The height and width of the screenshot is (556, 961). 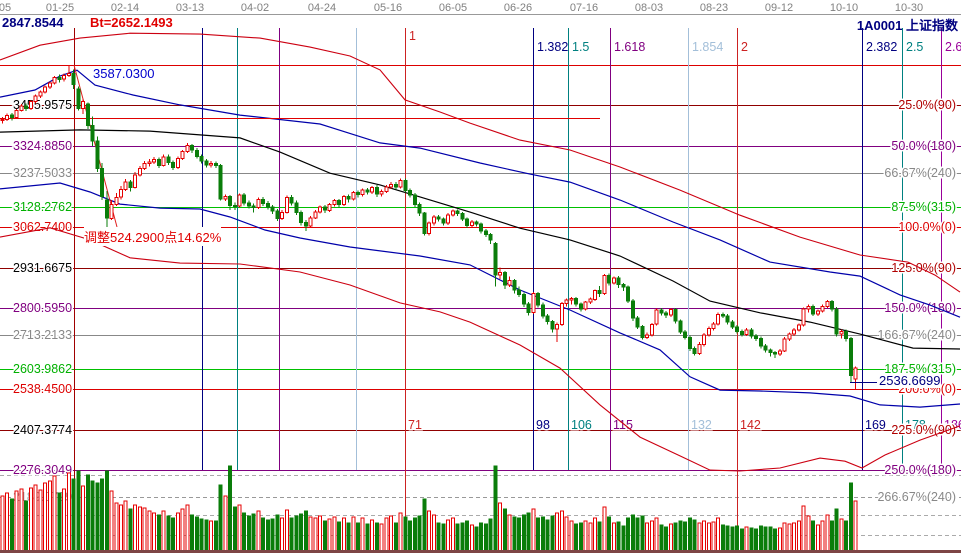 What do you see at coordinates (480, 551) in the screenshot?
I see `chart-bottom-border` at bounding box center [480, 551].